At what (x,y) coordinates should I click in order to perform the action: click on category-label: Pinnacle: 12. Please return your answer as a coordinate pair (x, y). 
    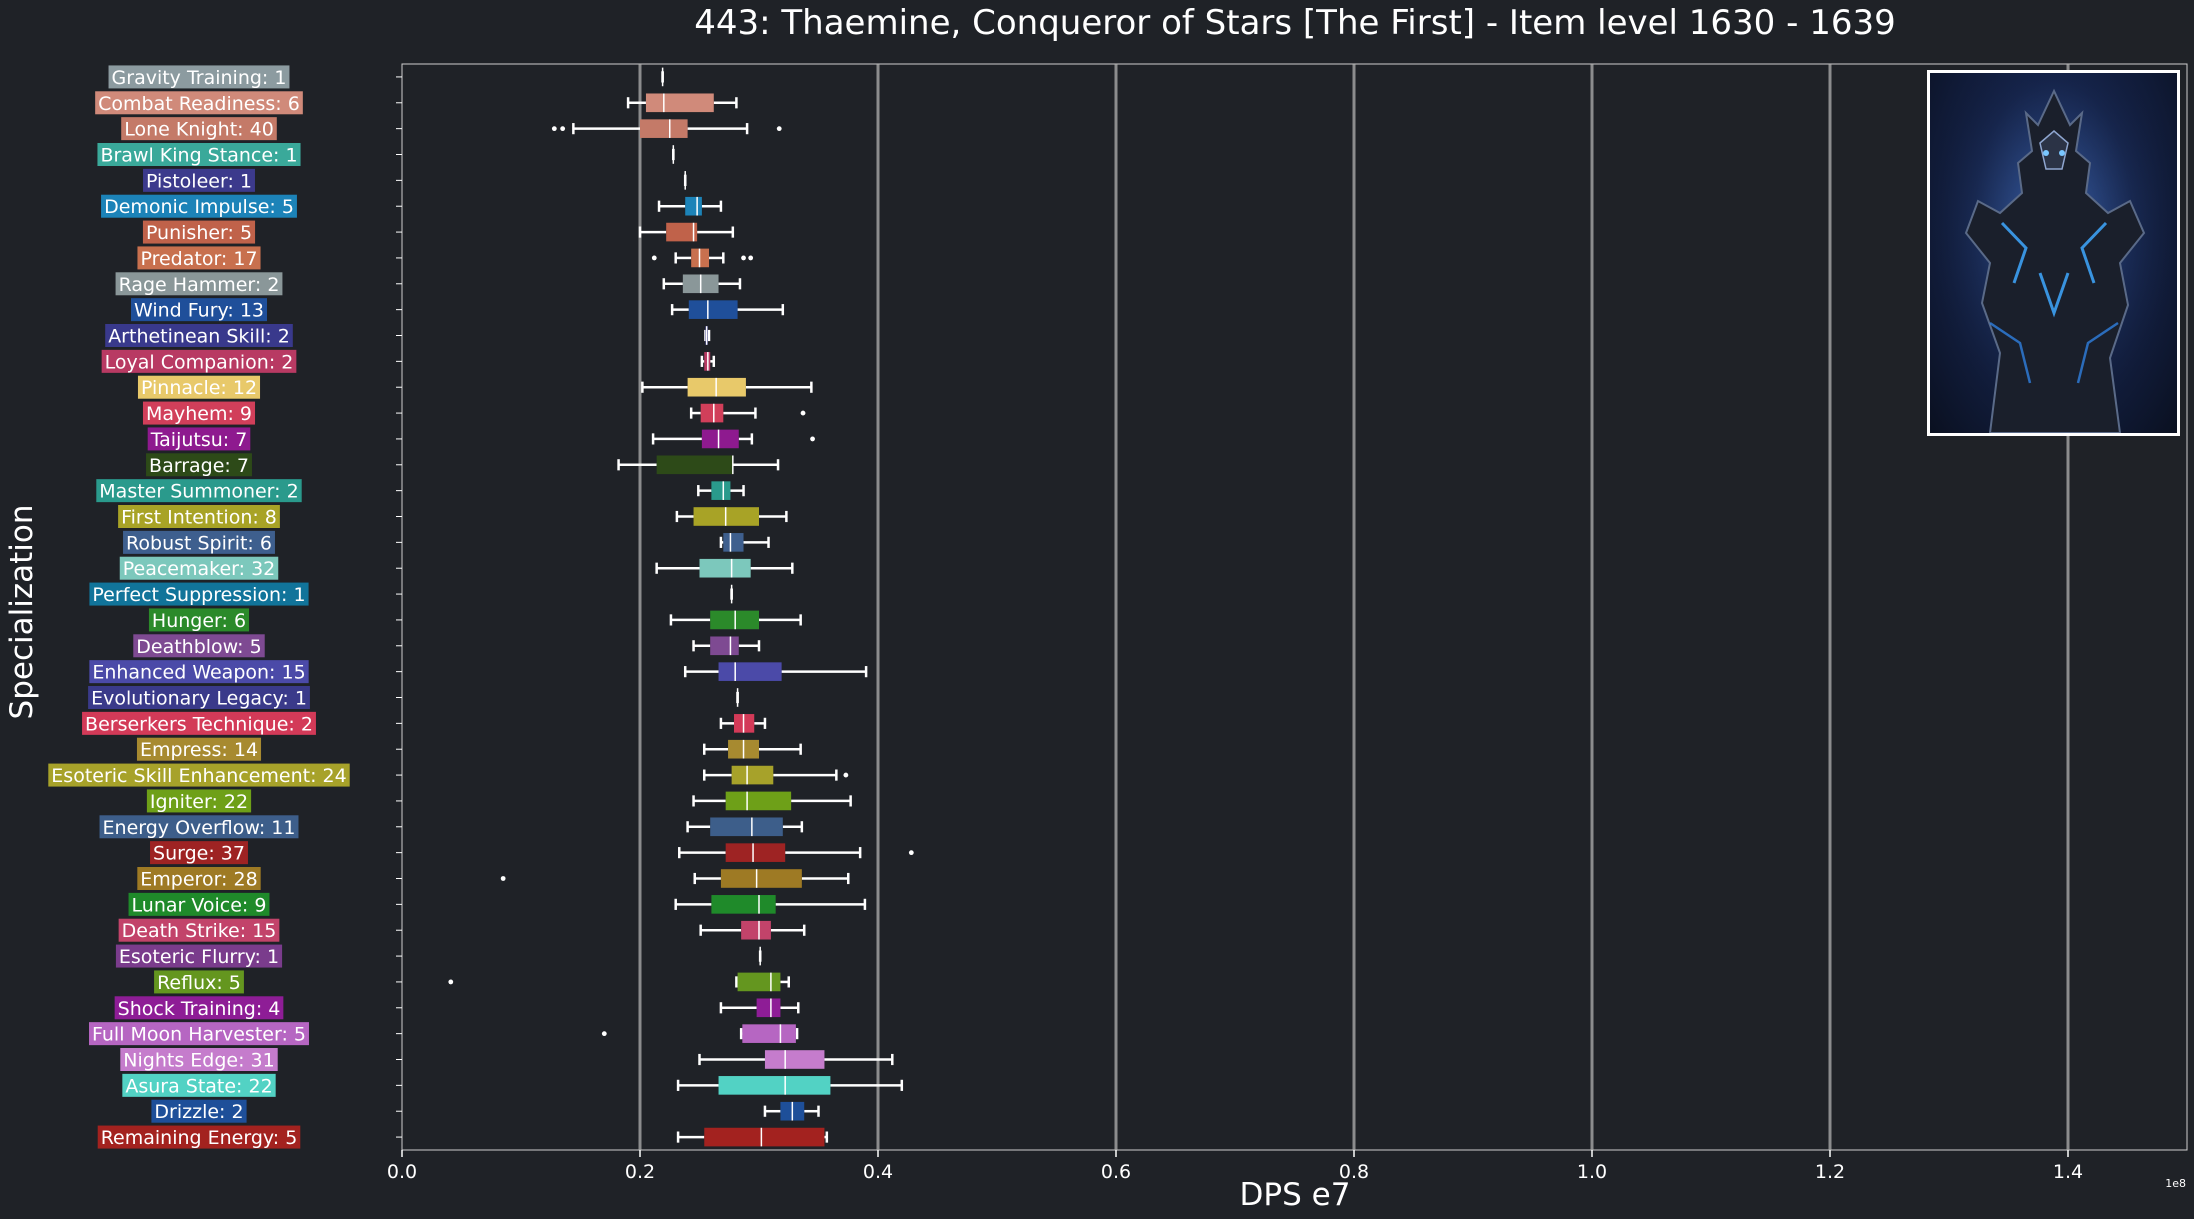
    Looking at the image, I should click on (199, 388).